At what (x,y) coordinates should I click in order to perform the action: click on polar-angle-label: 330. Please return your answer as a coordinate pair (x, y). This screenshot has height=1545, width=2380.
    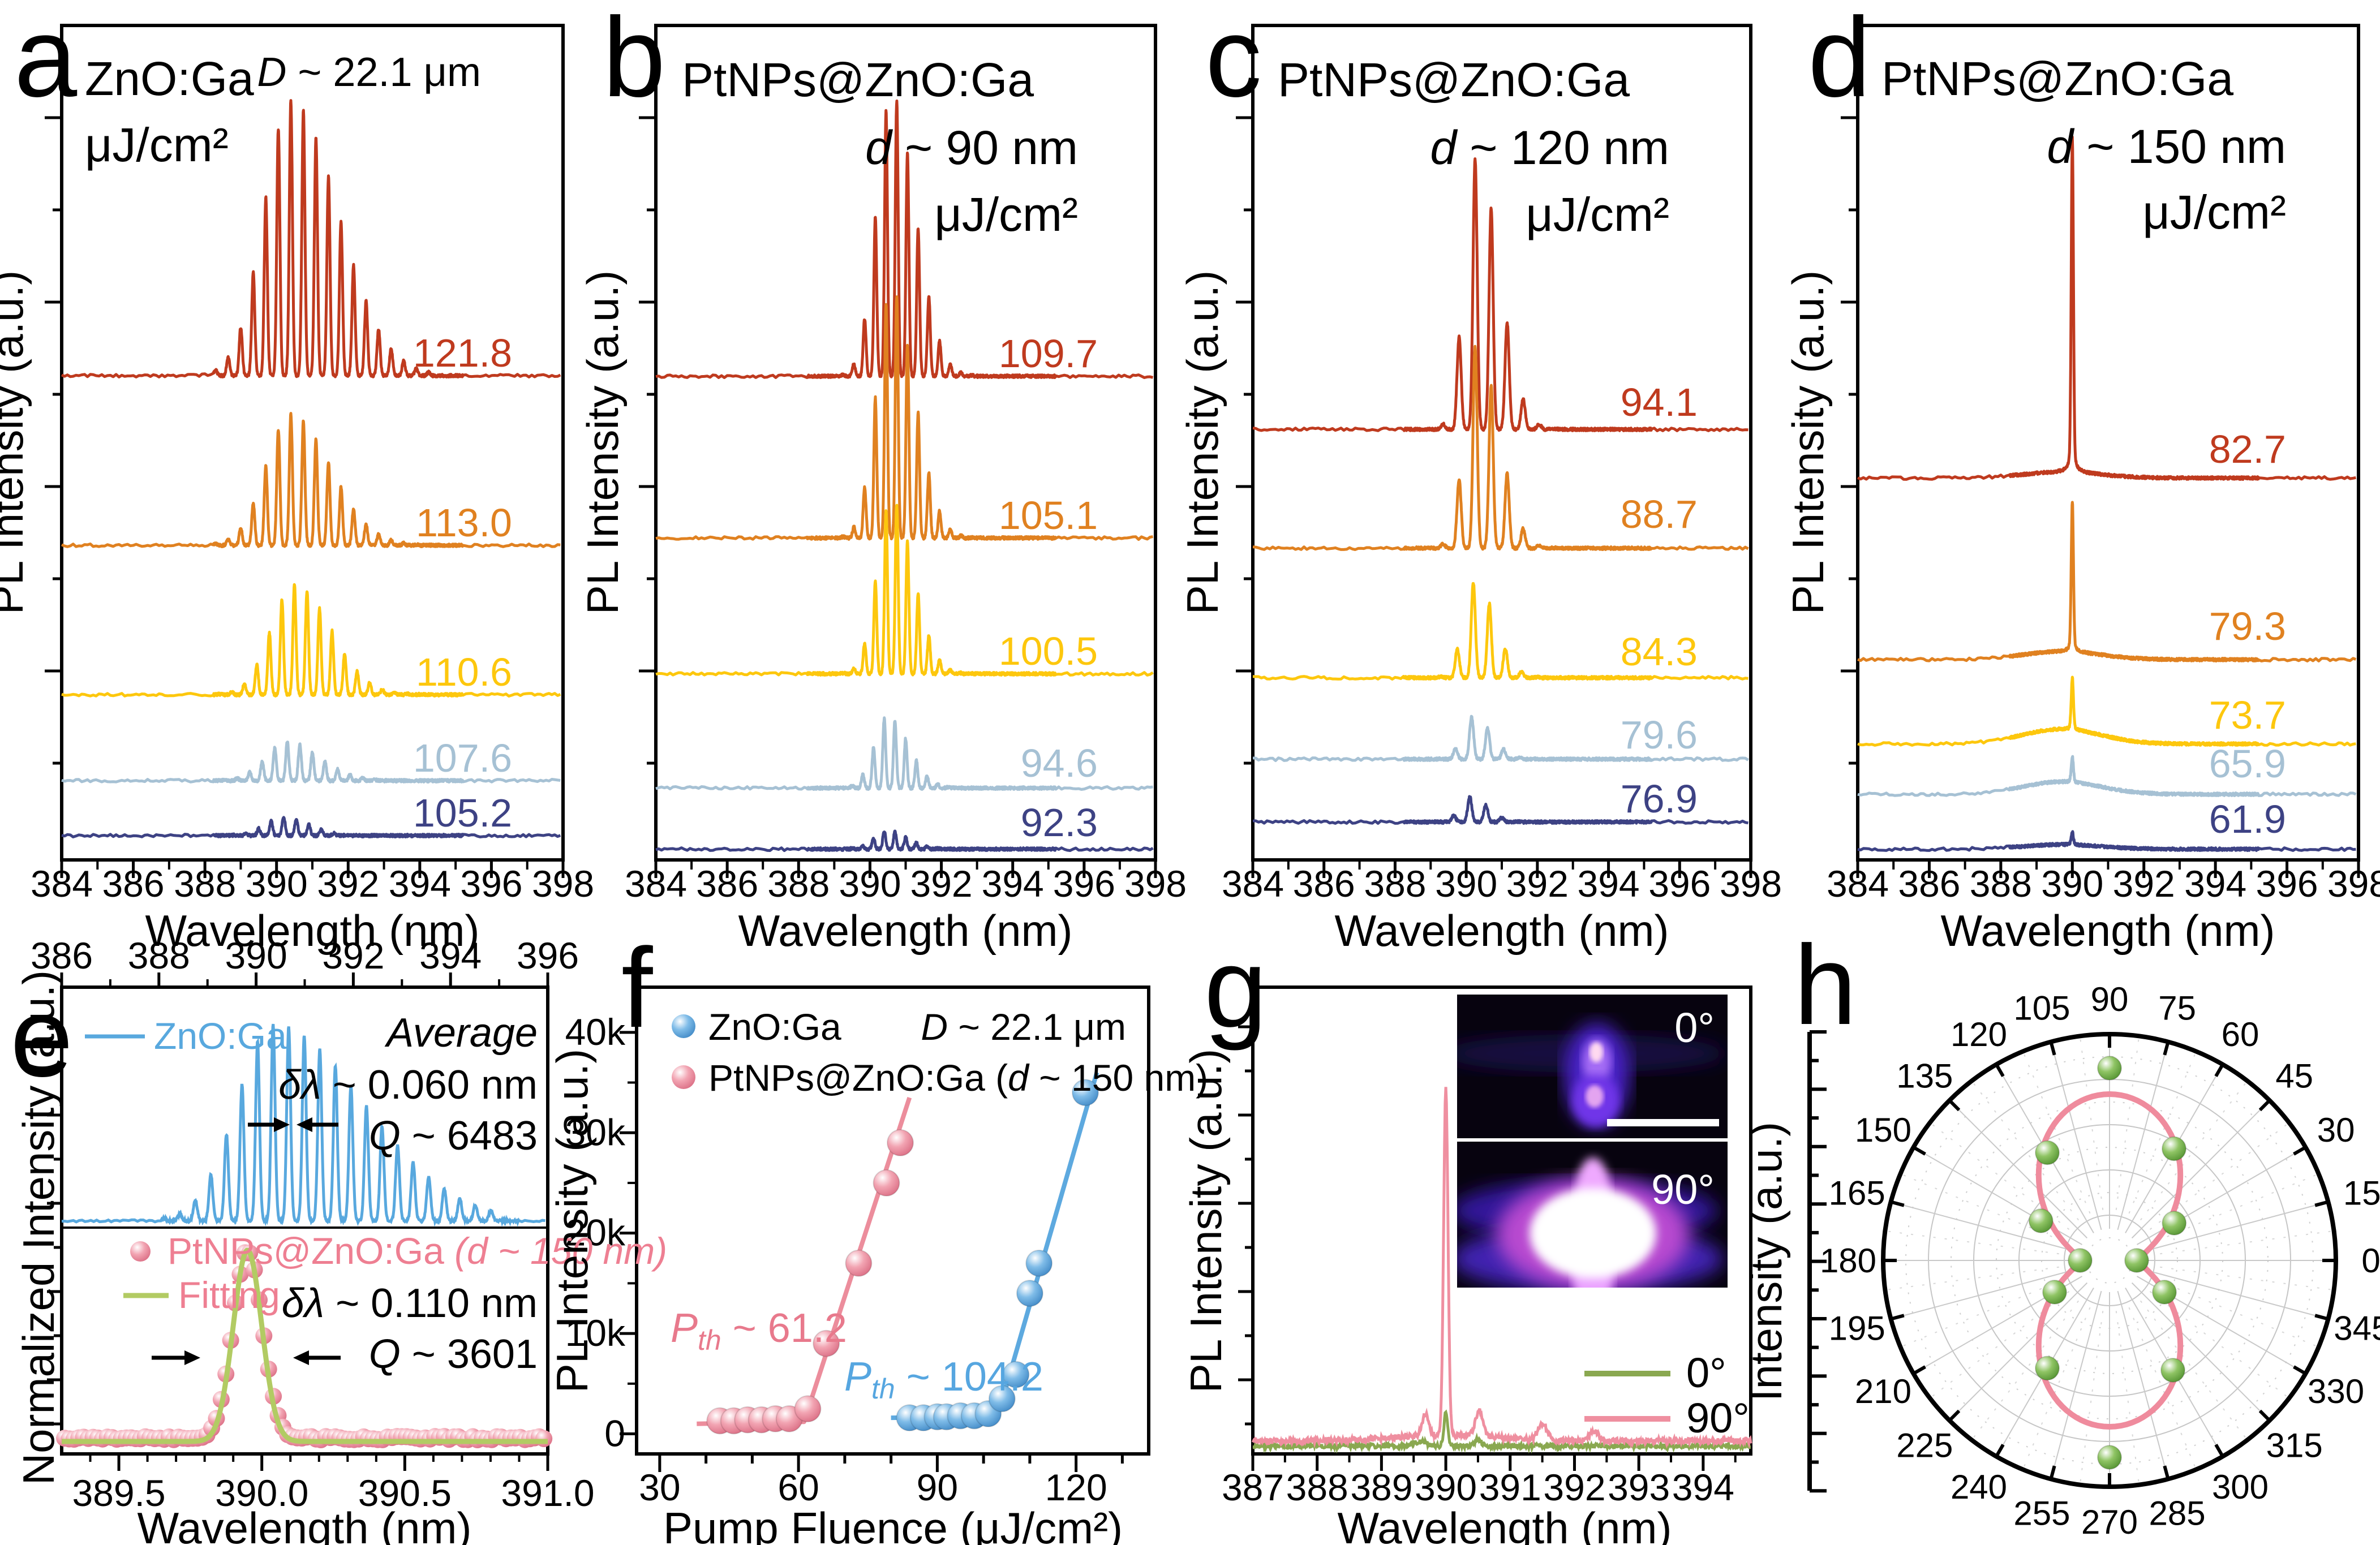
    Looking at the image, I should click on (2336, 1391).